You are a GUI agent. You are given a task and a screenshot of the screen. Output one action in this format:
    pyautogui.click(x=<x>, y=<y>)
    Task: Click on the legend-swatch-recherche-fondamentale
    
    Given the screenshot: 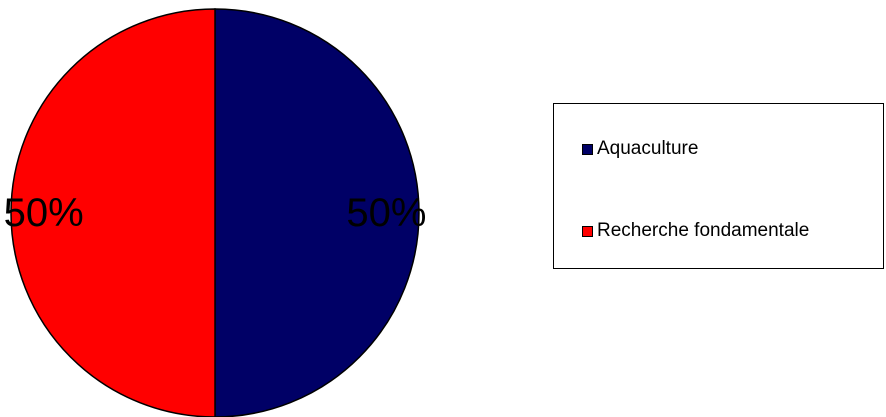 What is the action you would take?
    pyautogui.click(x=587, y=231)
    